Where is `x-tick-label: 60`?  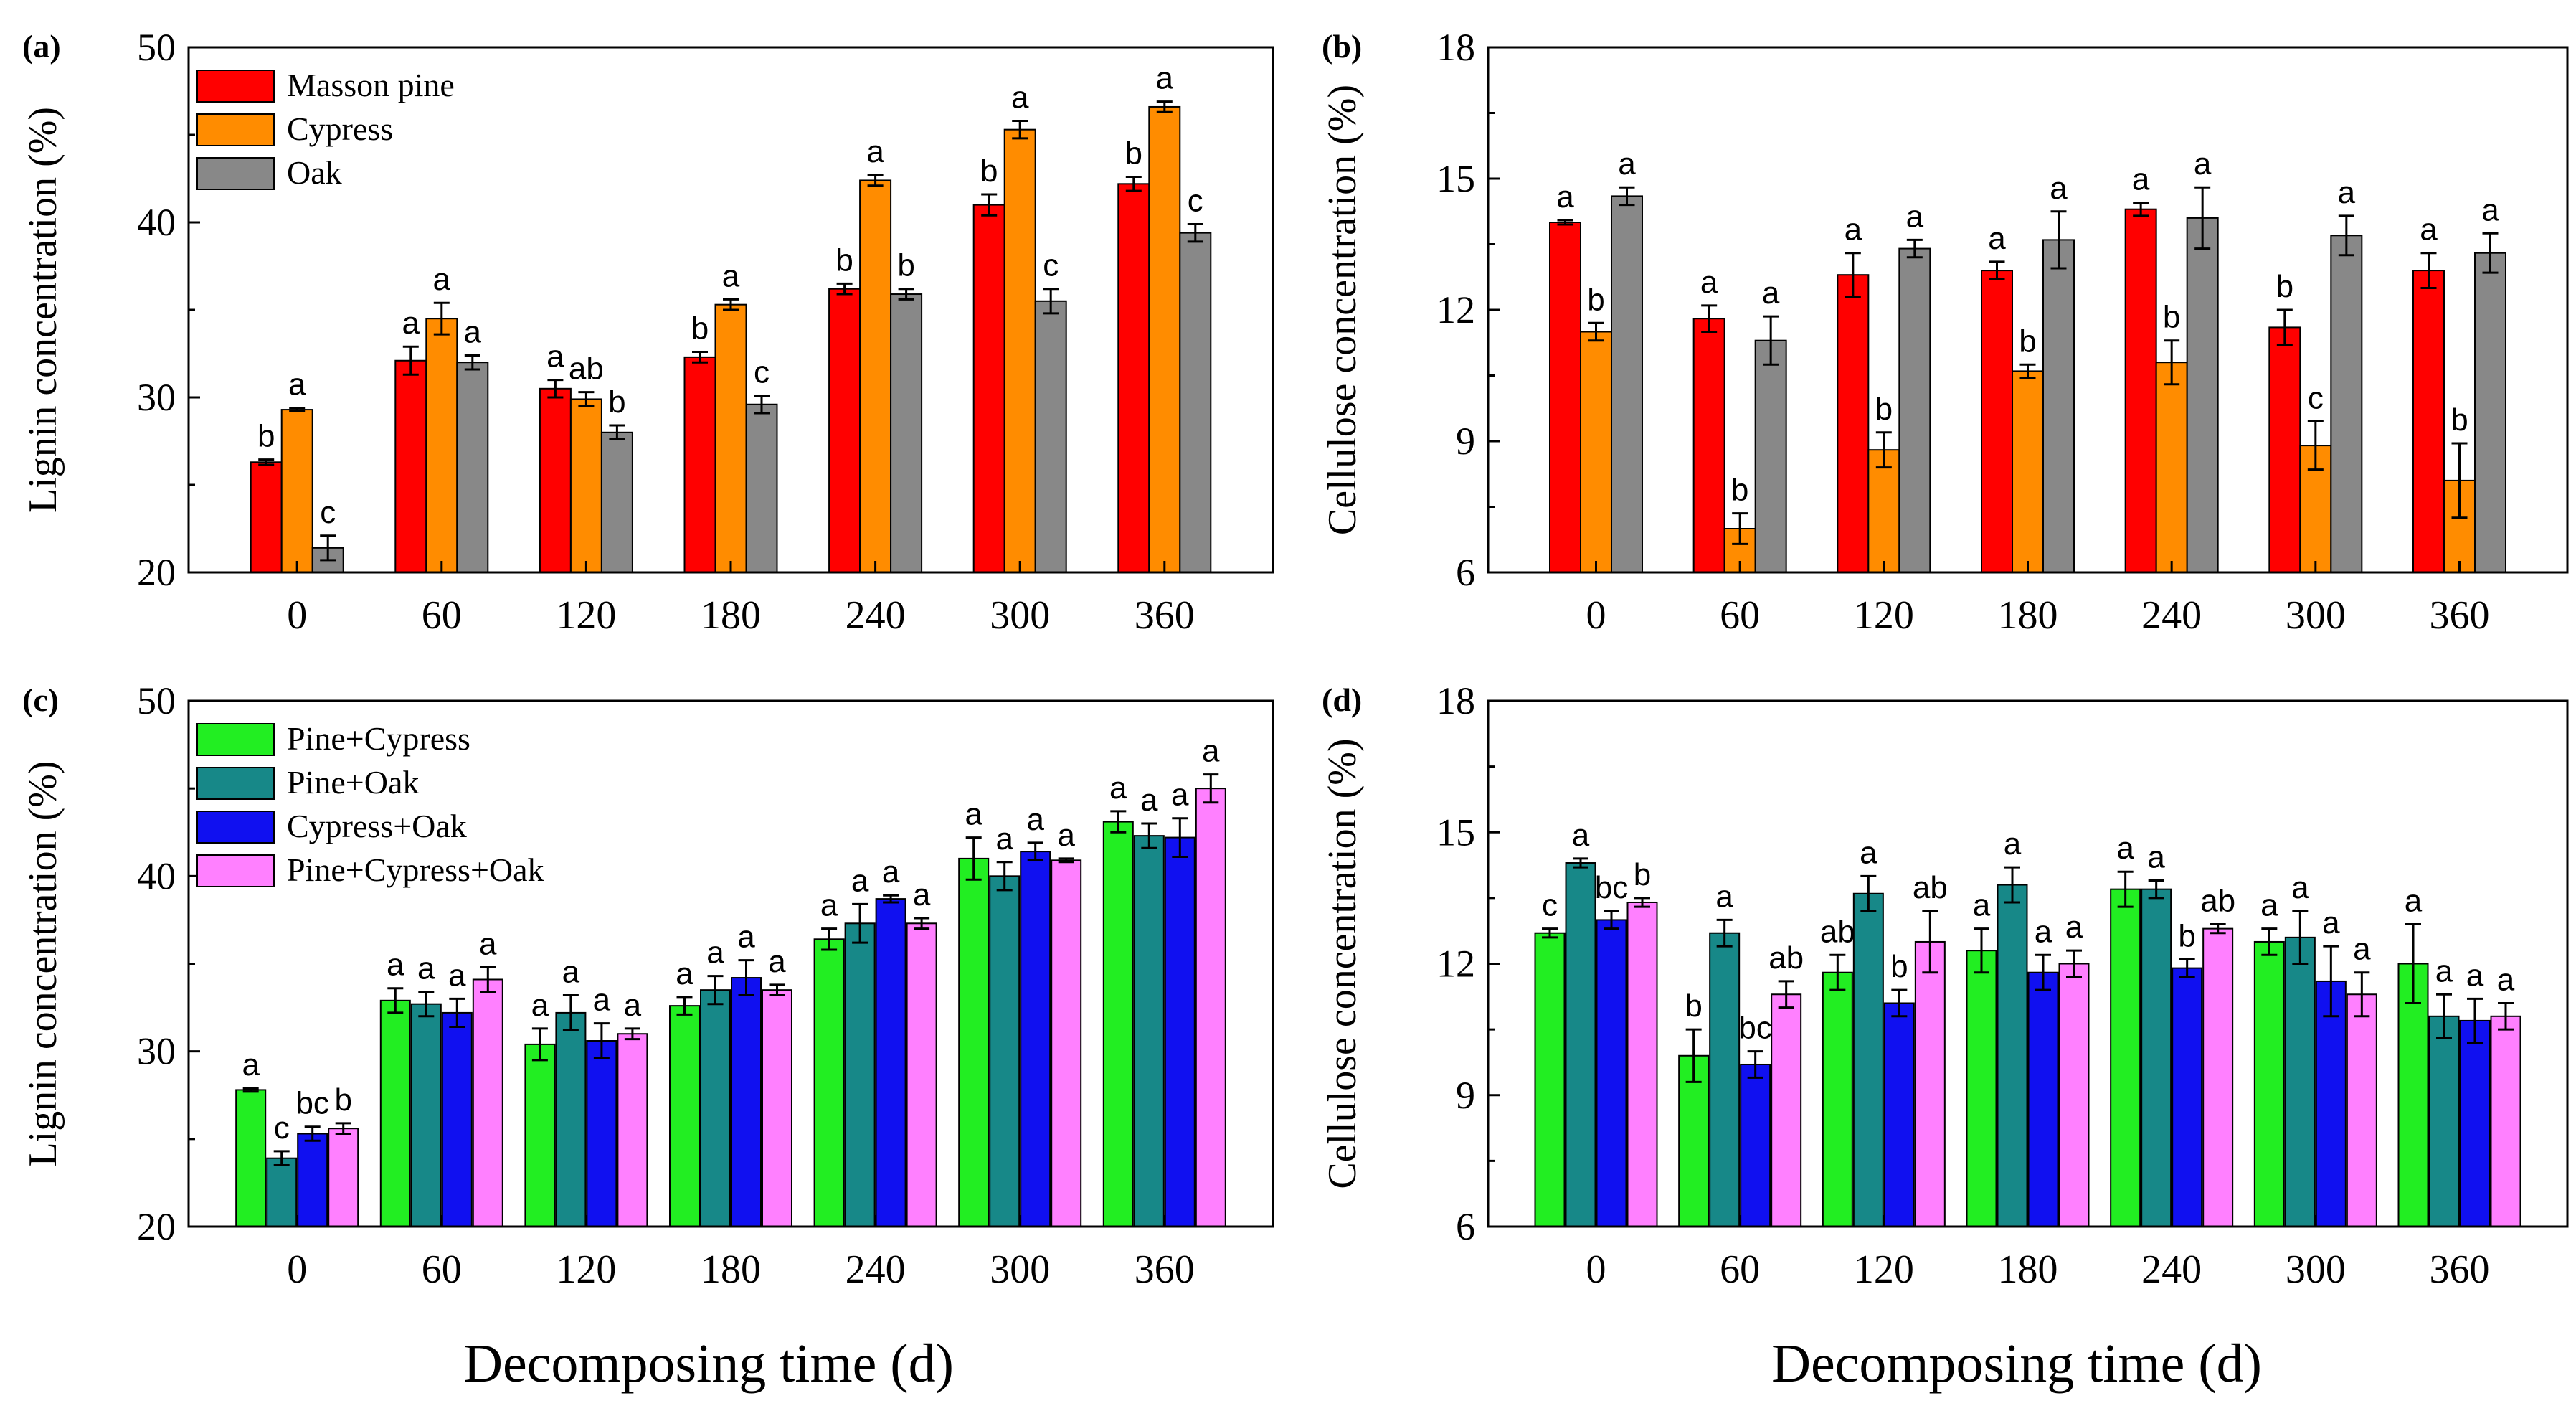 x-tick-label: 60 is located at coordinates (442, 615).